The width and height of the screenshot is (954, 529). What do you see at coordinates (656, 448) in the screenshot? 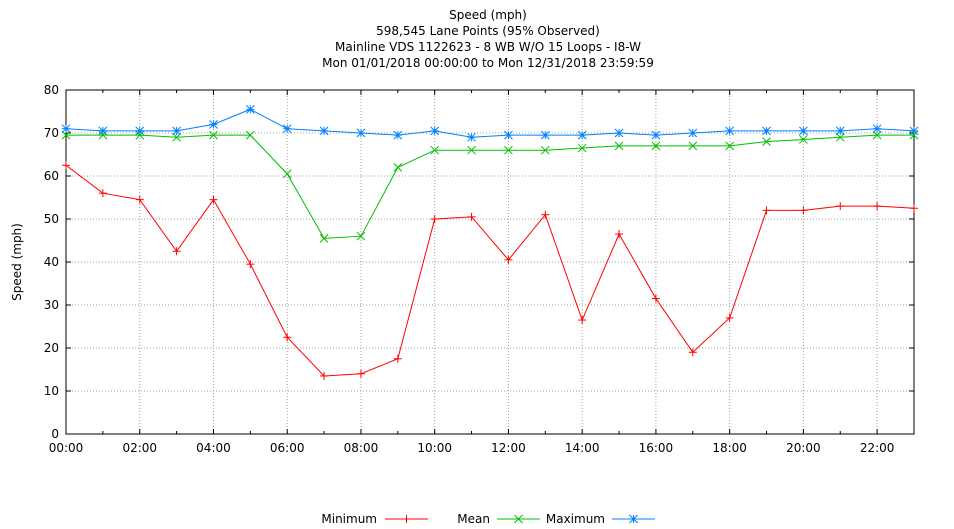
I see `x-tick-label: 16:00` at bounding box center [656, 448].